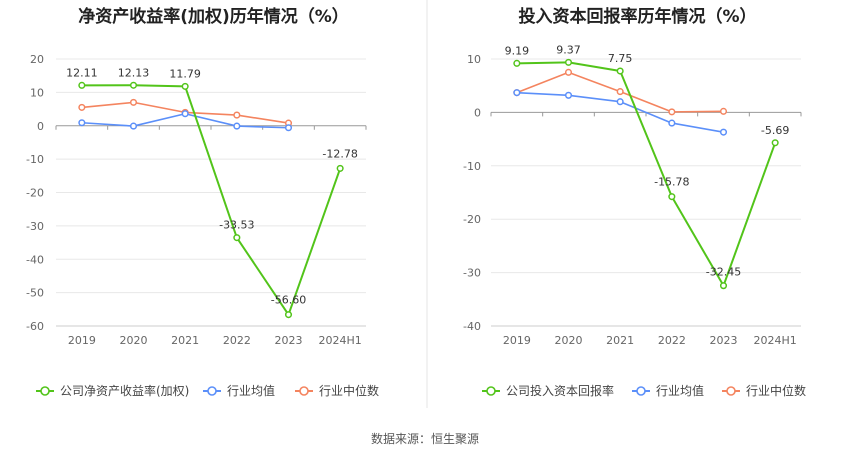  What do you see at coordinates (775, 130) in the screenshot?
I see `data-label: -5.69` at bounding box center [775, 130].